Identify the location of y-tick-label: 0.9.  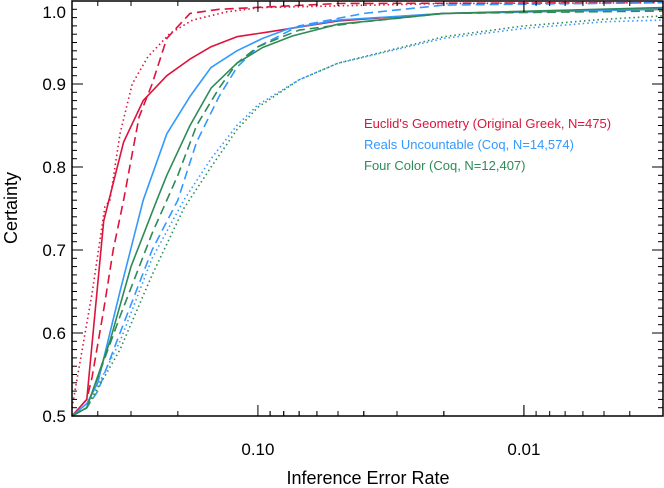
(54, 84).